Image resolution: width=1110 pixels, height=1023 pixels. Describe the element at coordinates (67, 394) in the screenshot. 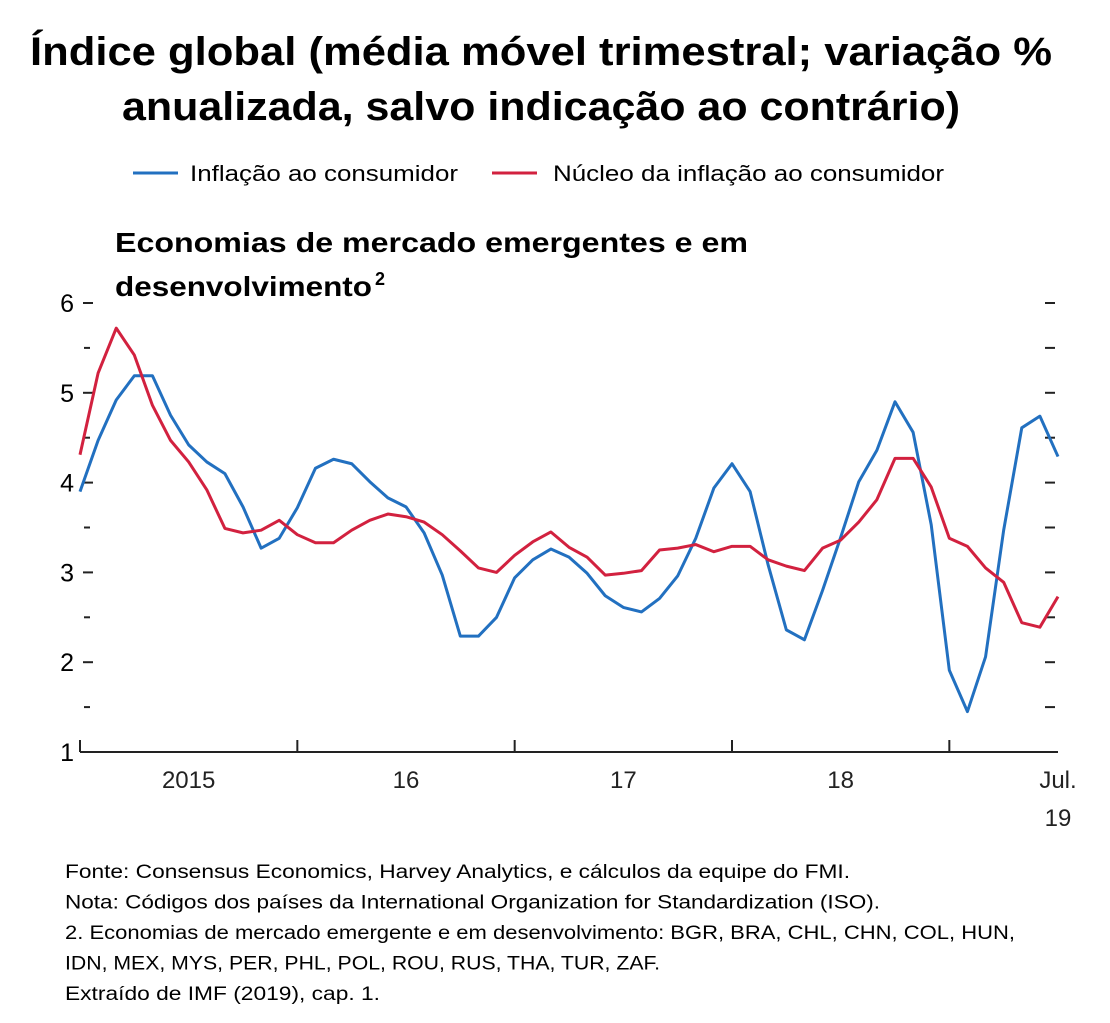

I see `y-tick-label: 5` at that location.